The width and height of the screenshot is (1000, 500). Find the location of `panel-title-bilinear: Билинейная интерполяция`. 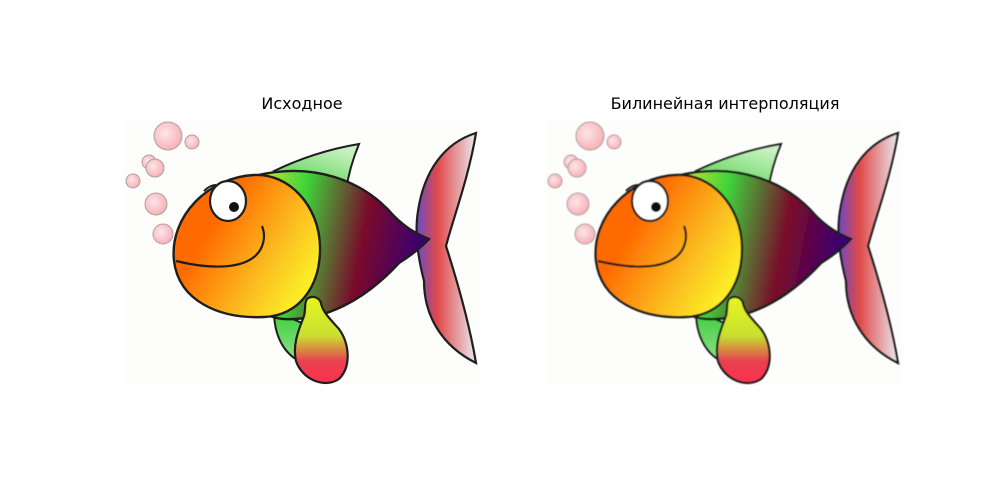

panel-title-bilinear: Билинейная интерполяция is located at coordinates (725, 103).